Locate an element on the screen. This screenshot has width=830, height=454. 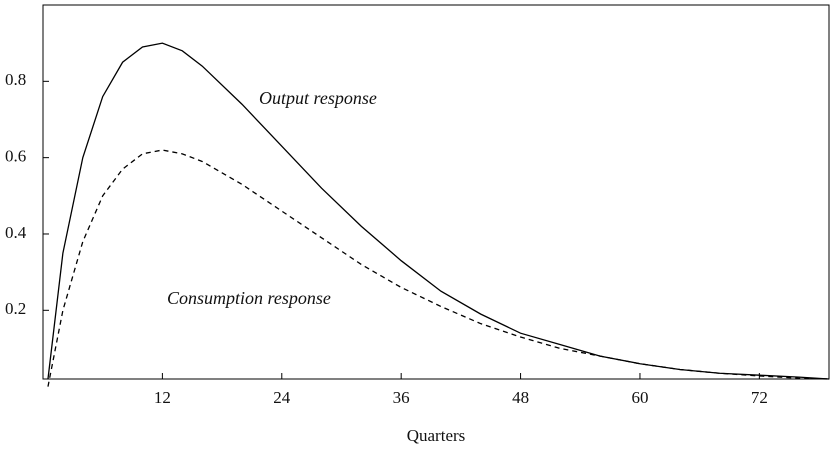
annotation: Output response is located at coordinates (318, 98).